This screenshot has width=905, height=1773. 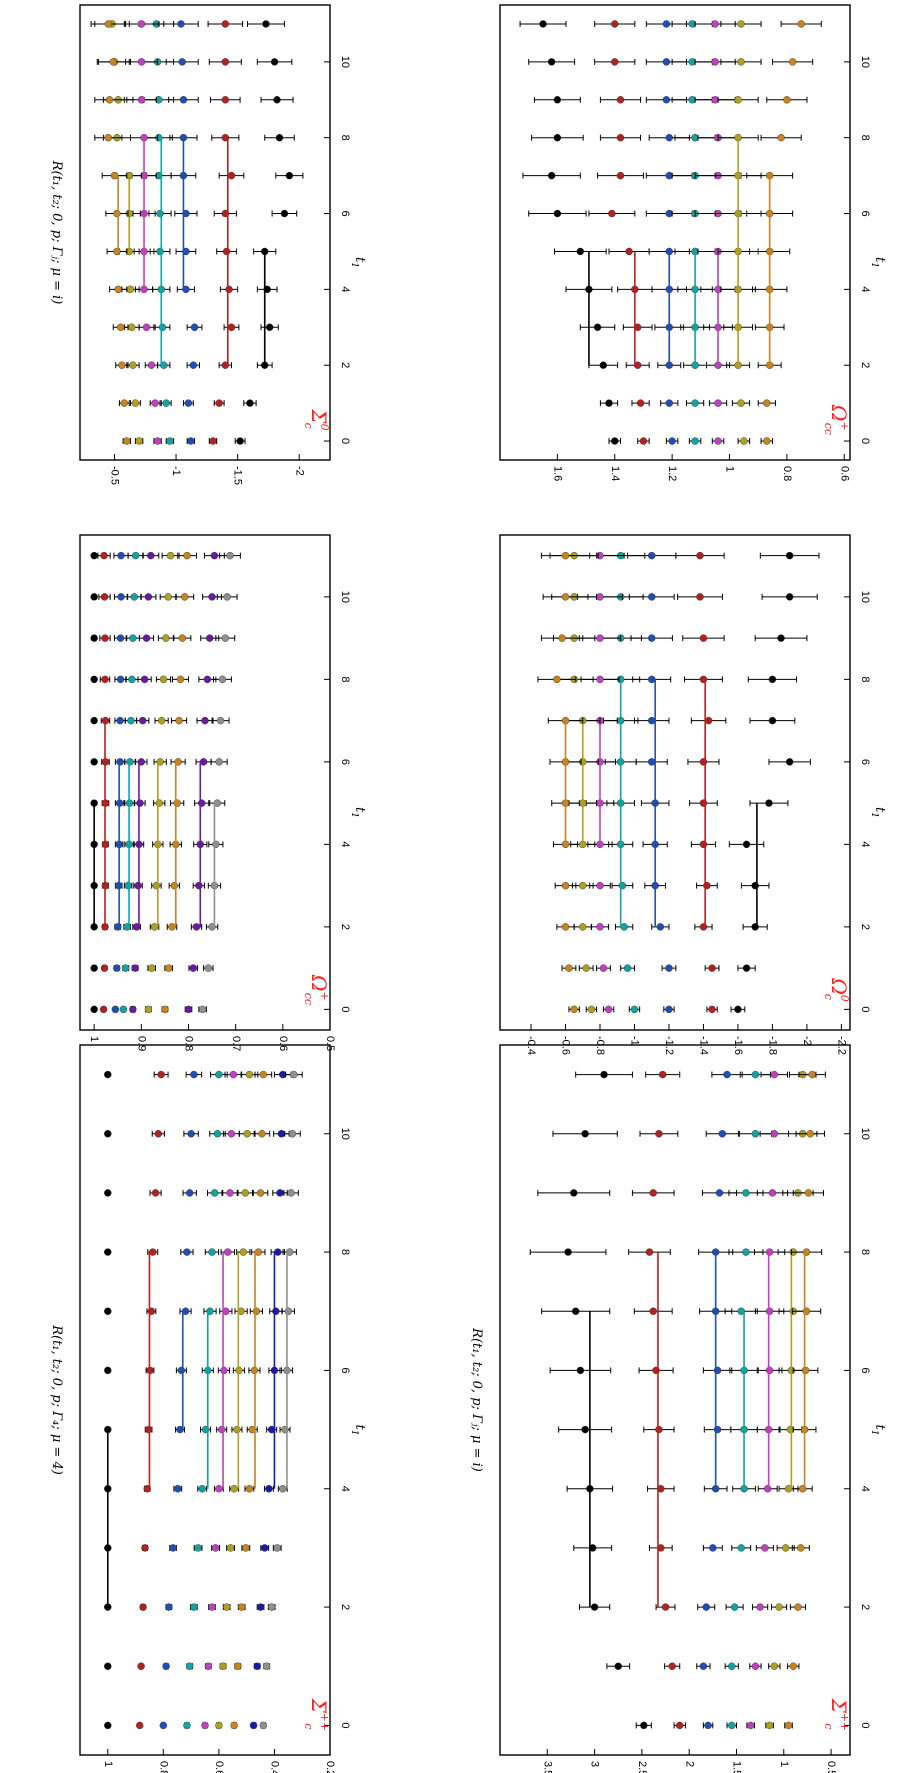 I want to click on y-tick-label: 2.5, so click(x=642, y=1767).